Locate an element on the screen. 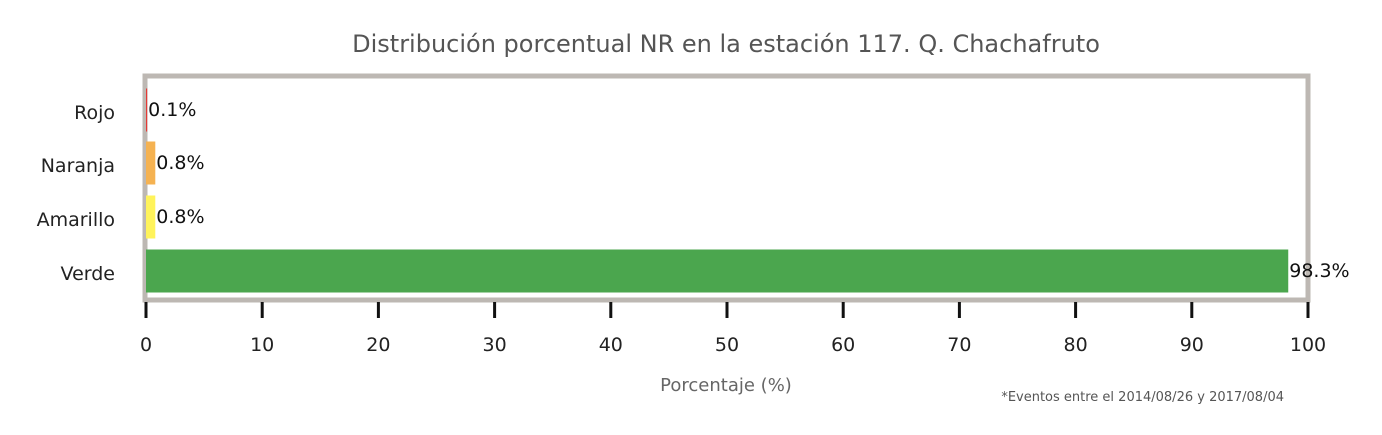 The height and width of the screenshot is (435, 1382). bar-naranja is located at coordinates (151, 163).